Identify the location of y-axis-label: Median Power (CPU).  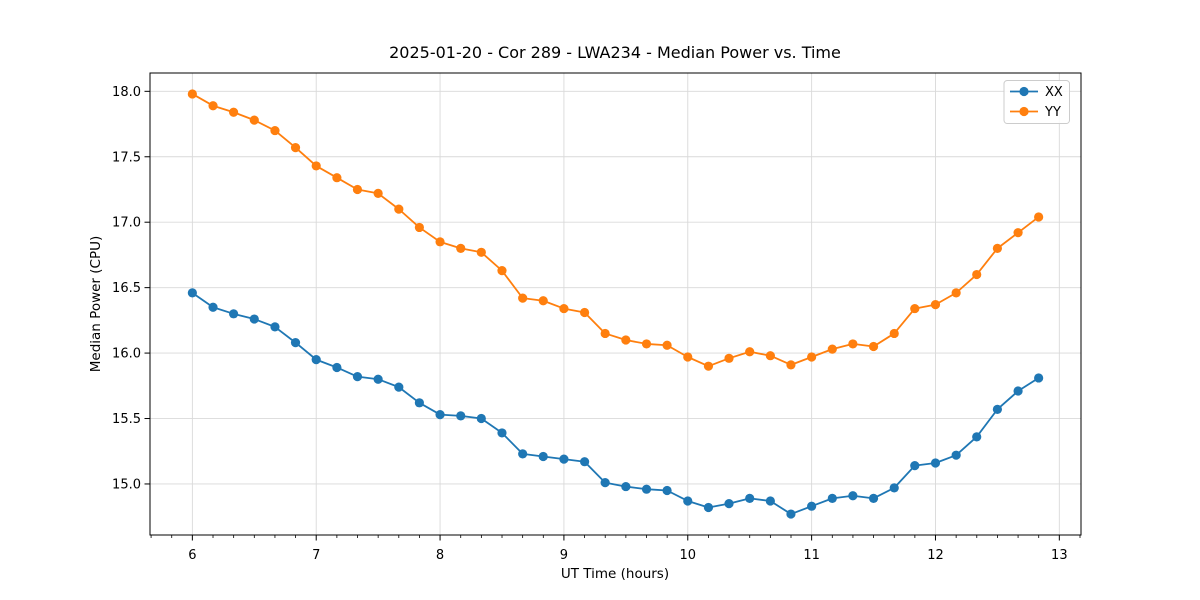
(96, 304).